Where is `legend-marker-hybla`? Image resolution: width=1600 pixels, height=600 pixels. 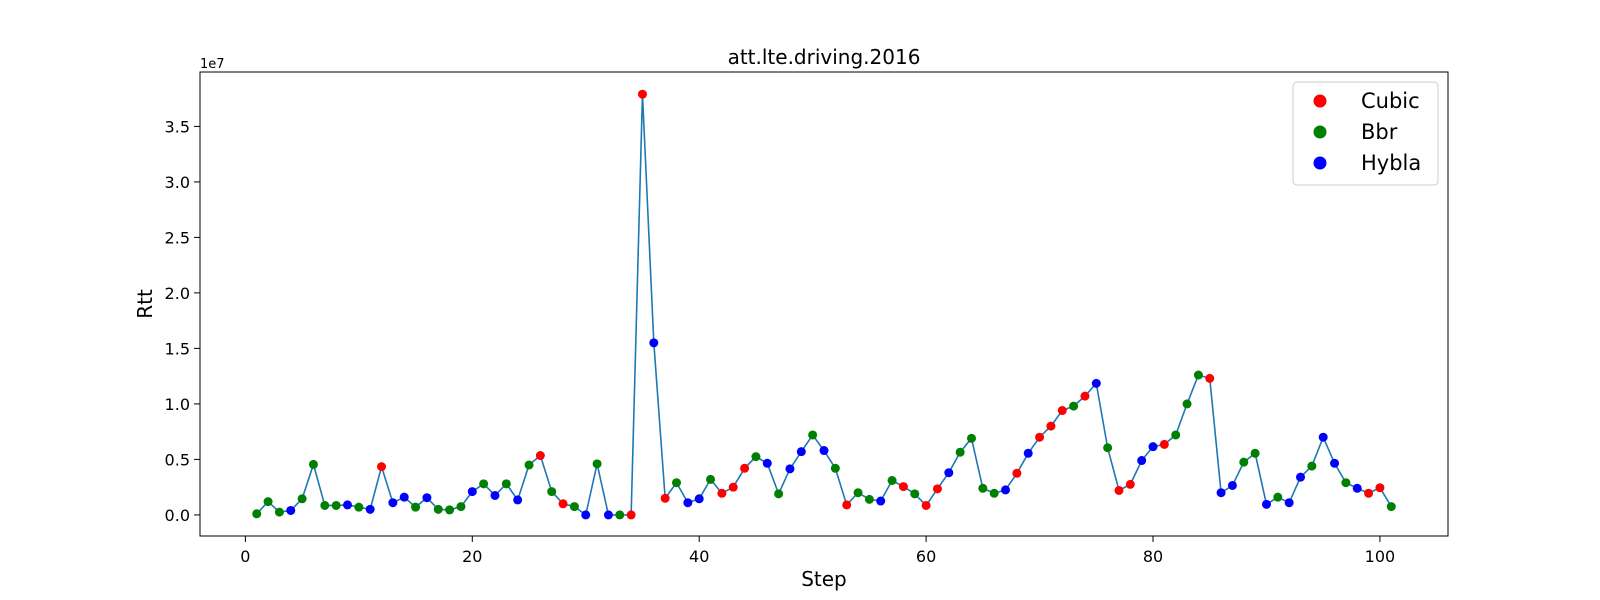
legend-marker-hybla is located at coordinates (1320, 163).